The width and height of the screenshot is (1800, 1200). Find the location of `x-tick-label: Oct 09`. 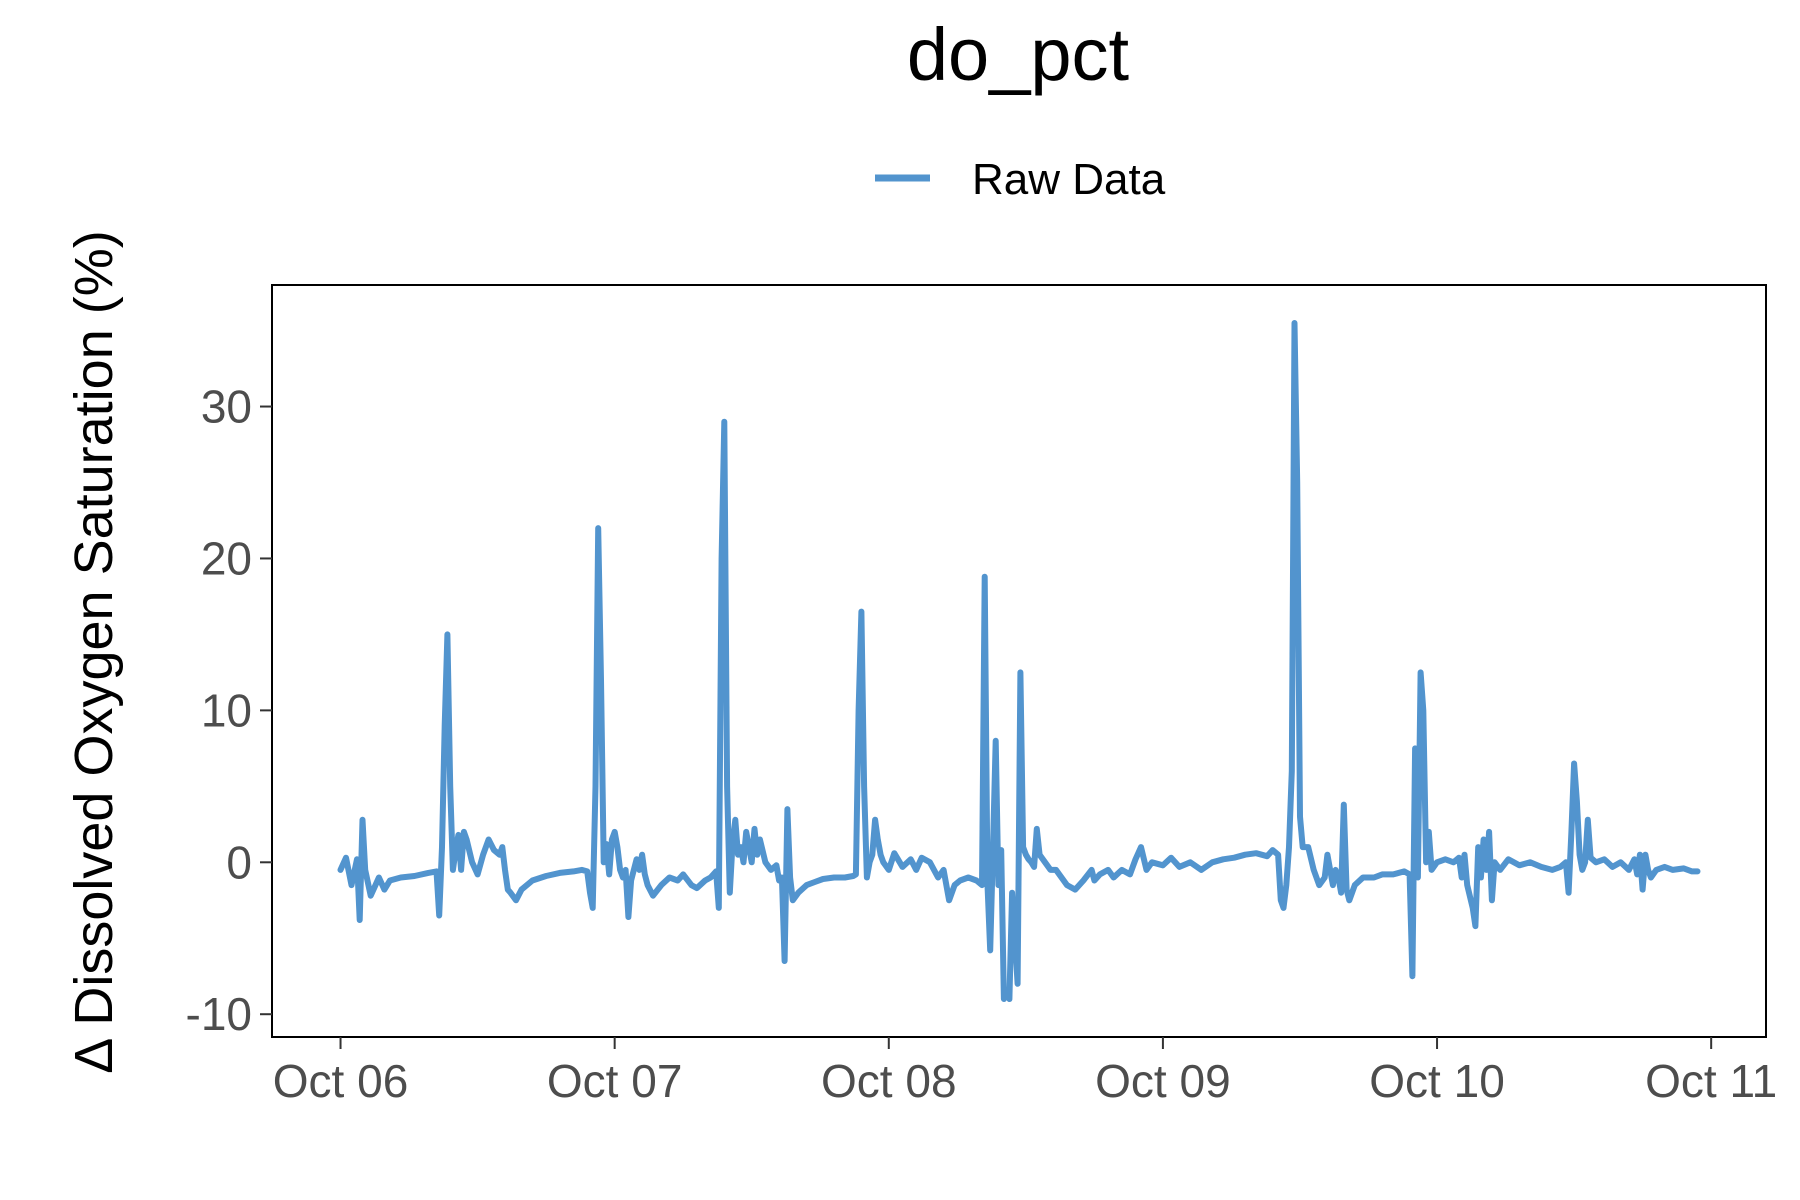

x-tick-label: Oct 09 is located at coordinates (1163, 1081).